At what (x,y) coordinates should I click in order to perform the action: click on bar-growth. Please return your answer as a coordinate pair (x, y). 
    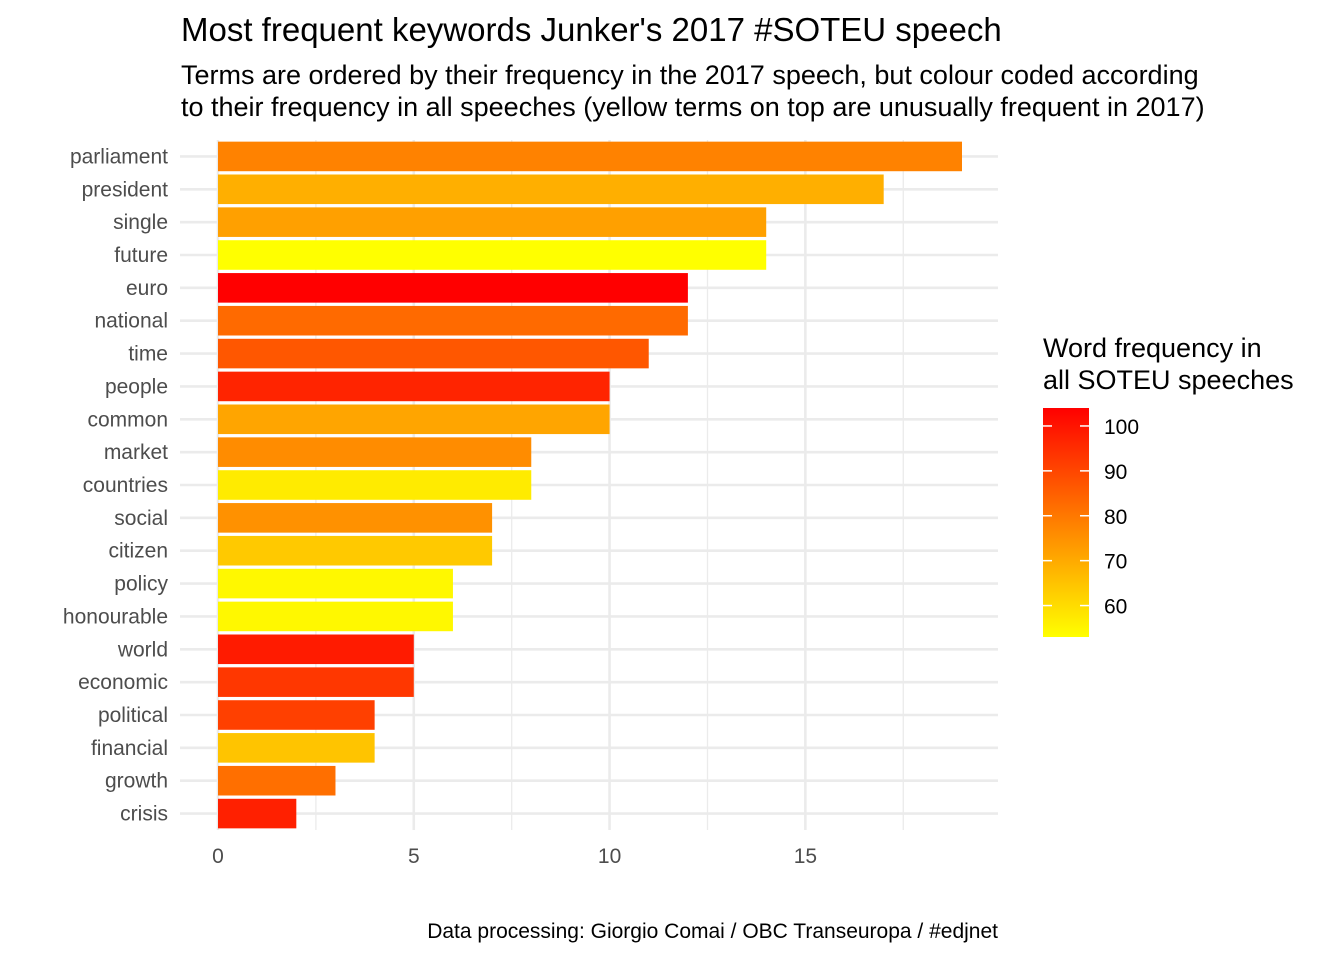
    Looking at the image, I should click on (277, 780).